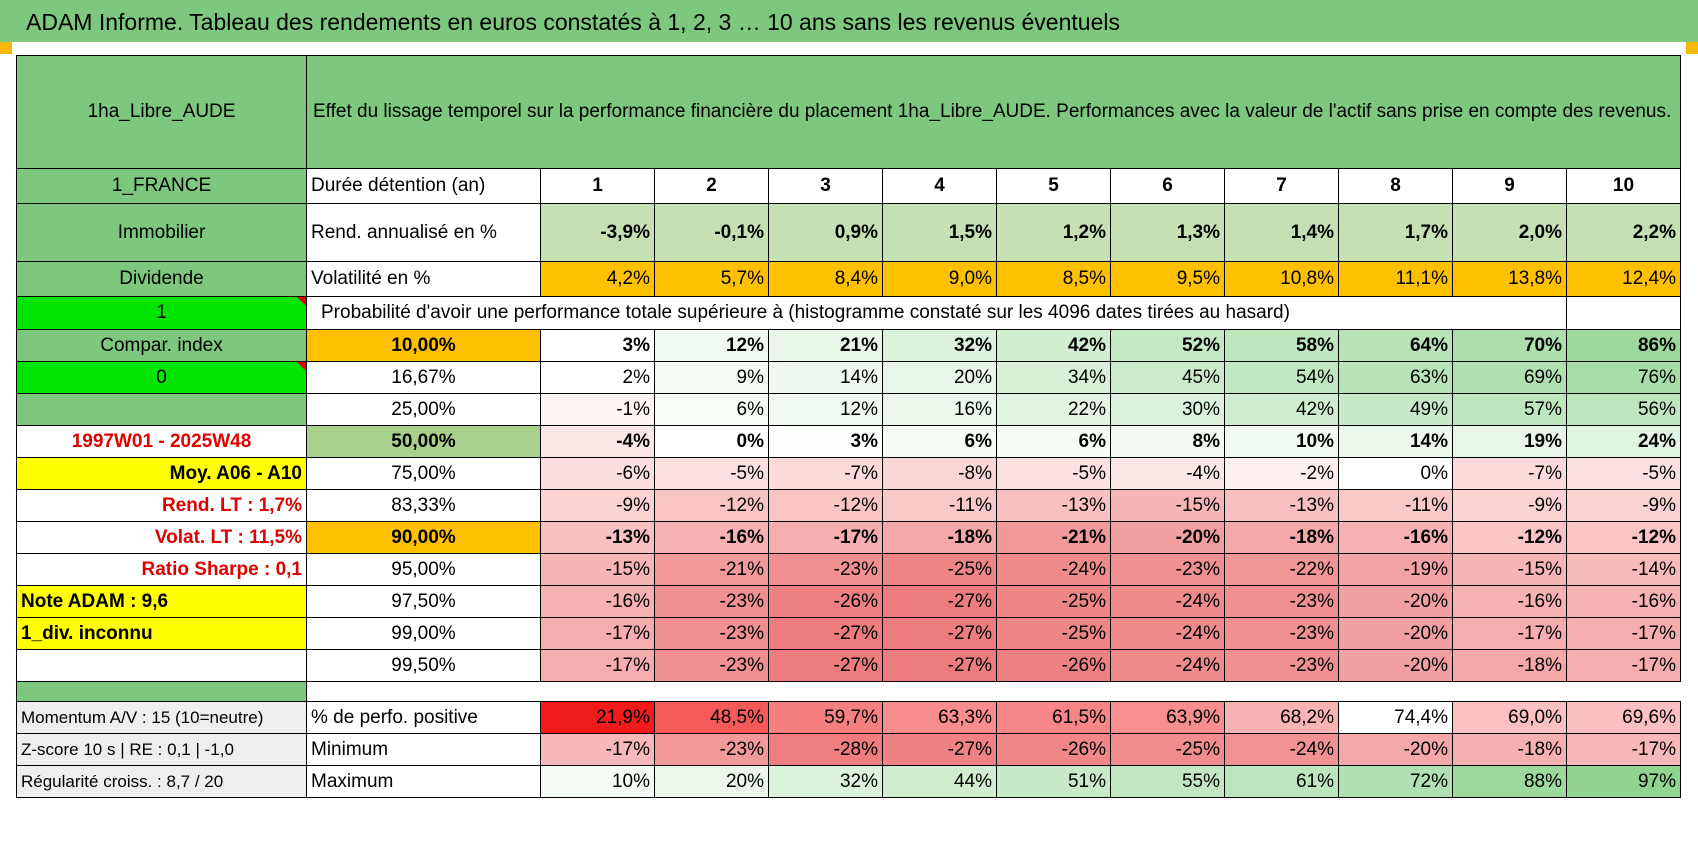 This screenshot has width=1698, height=848. What do you see at coordinates (161, 537) in the screenshot?
I see `quantile-side-label: Volat. LT : 11,5%` at bounding box center [161, 537].